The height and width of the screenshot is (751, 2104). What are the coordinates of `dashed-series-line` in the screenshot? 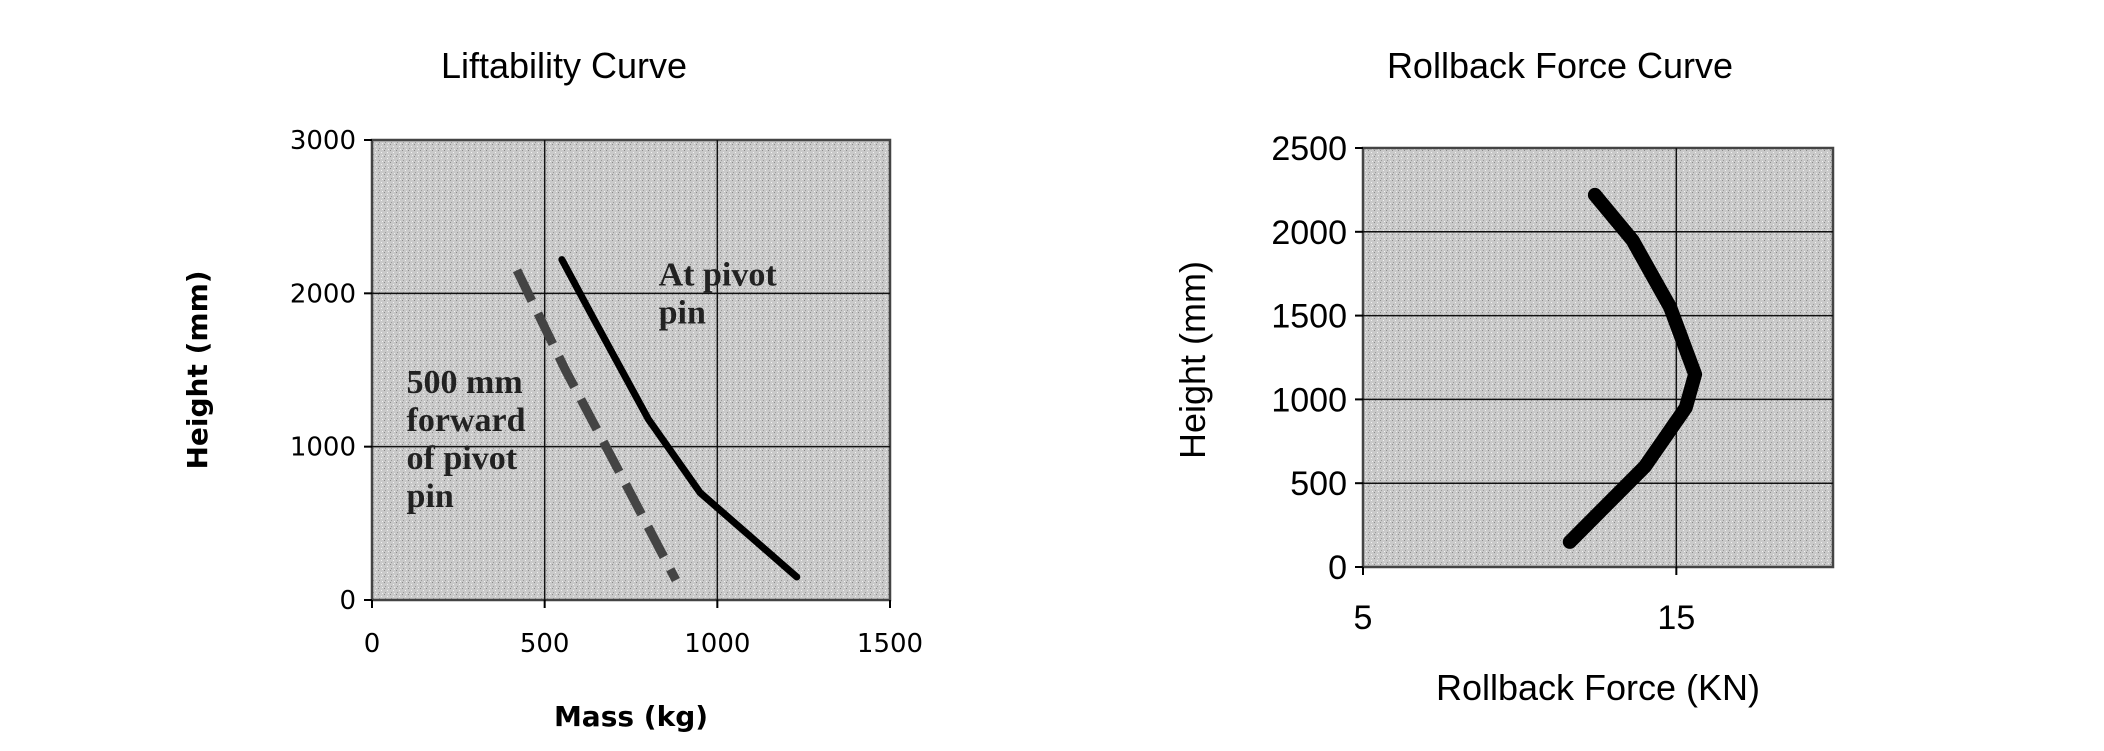 It's located at (596, 425).